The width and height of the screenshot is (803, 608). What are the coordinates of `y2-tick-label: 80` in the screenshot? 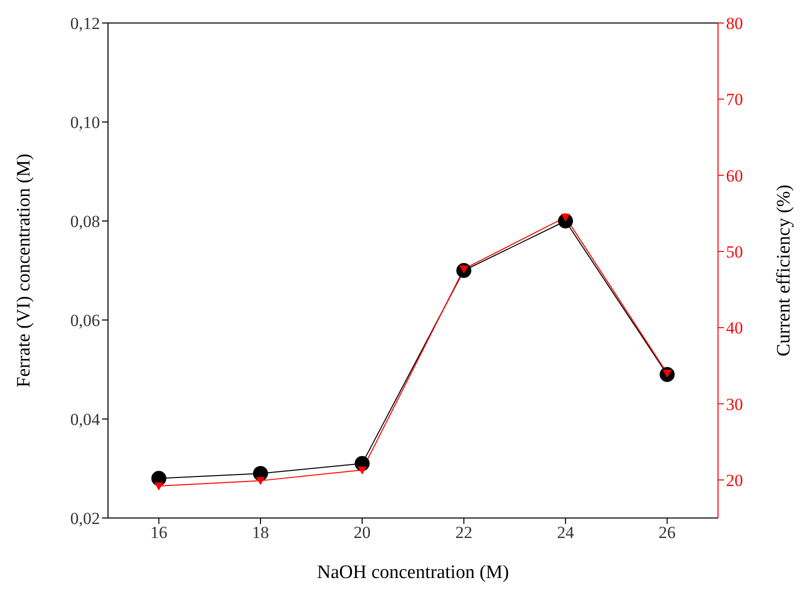 It's located at (734, 24).